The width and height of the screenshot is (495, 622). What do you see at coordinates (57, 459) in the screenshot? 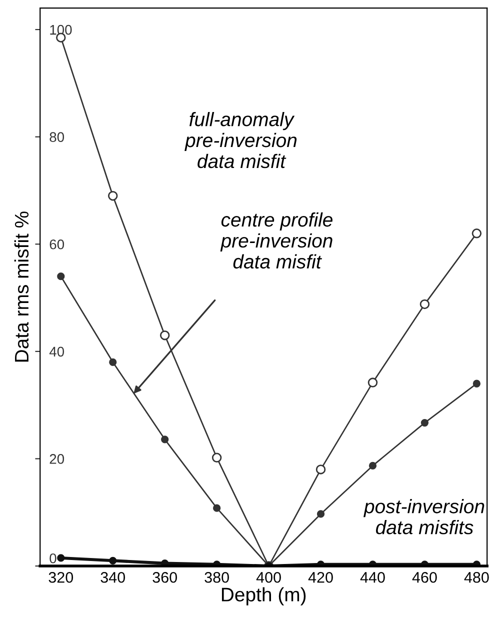
I see `y-tick-label: 20` at bounding box center [57, 459].